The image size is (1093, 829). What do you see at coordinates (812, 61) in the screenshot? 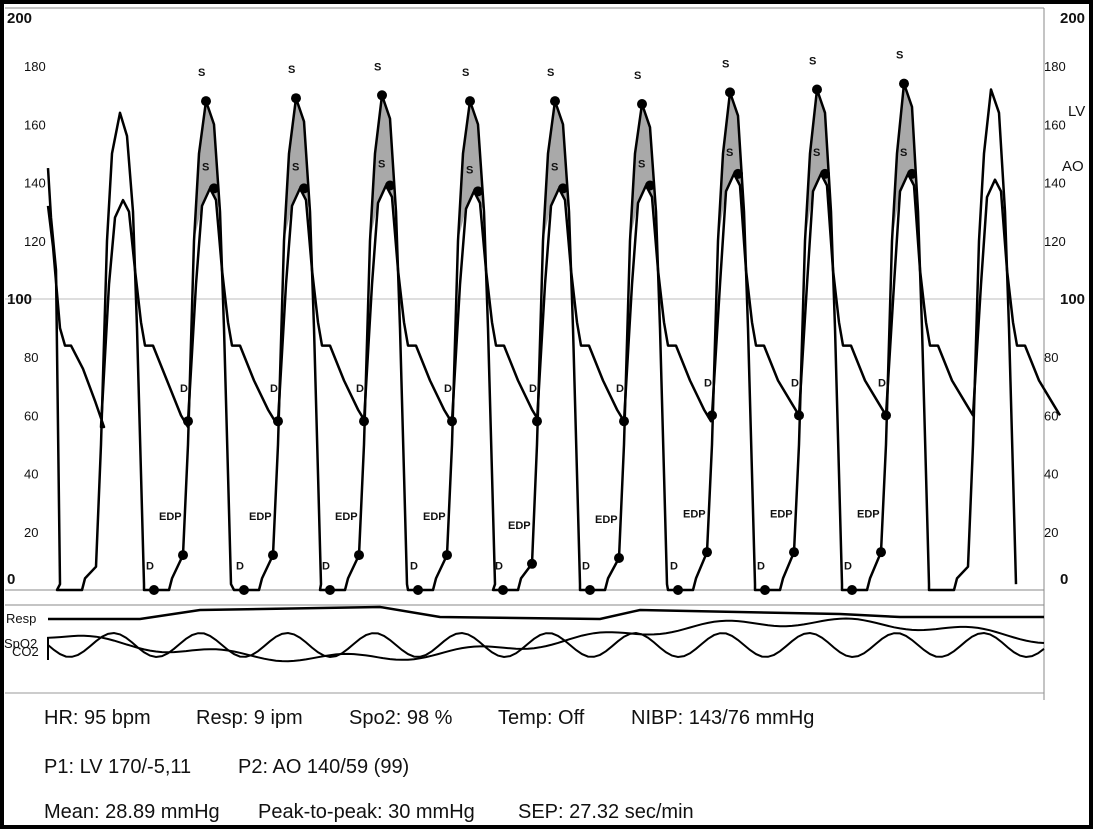
I see `marker-s-upper-8: S` at bounding box center [812, 61].